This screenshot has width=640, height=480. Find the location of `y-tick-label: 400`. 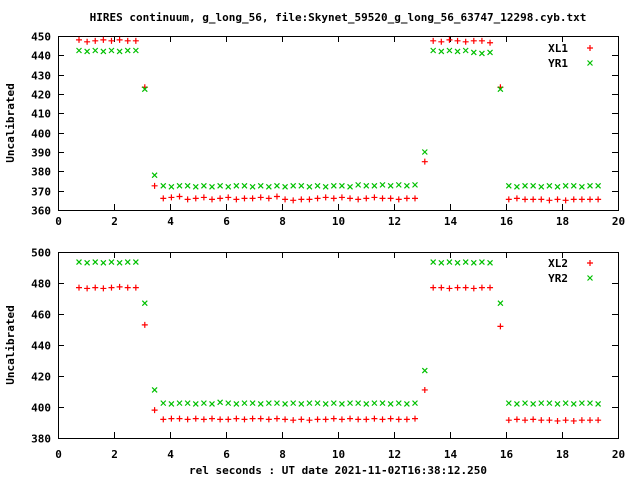

y-tick-label: 400 is located at coordinates (41, 408).